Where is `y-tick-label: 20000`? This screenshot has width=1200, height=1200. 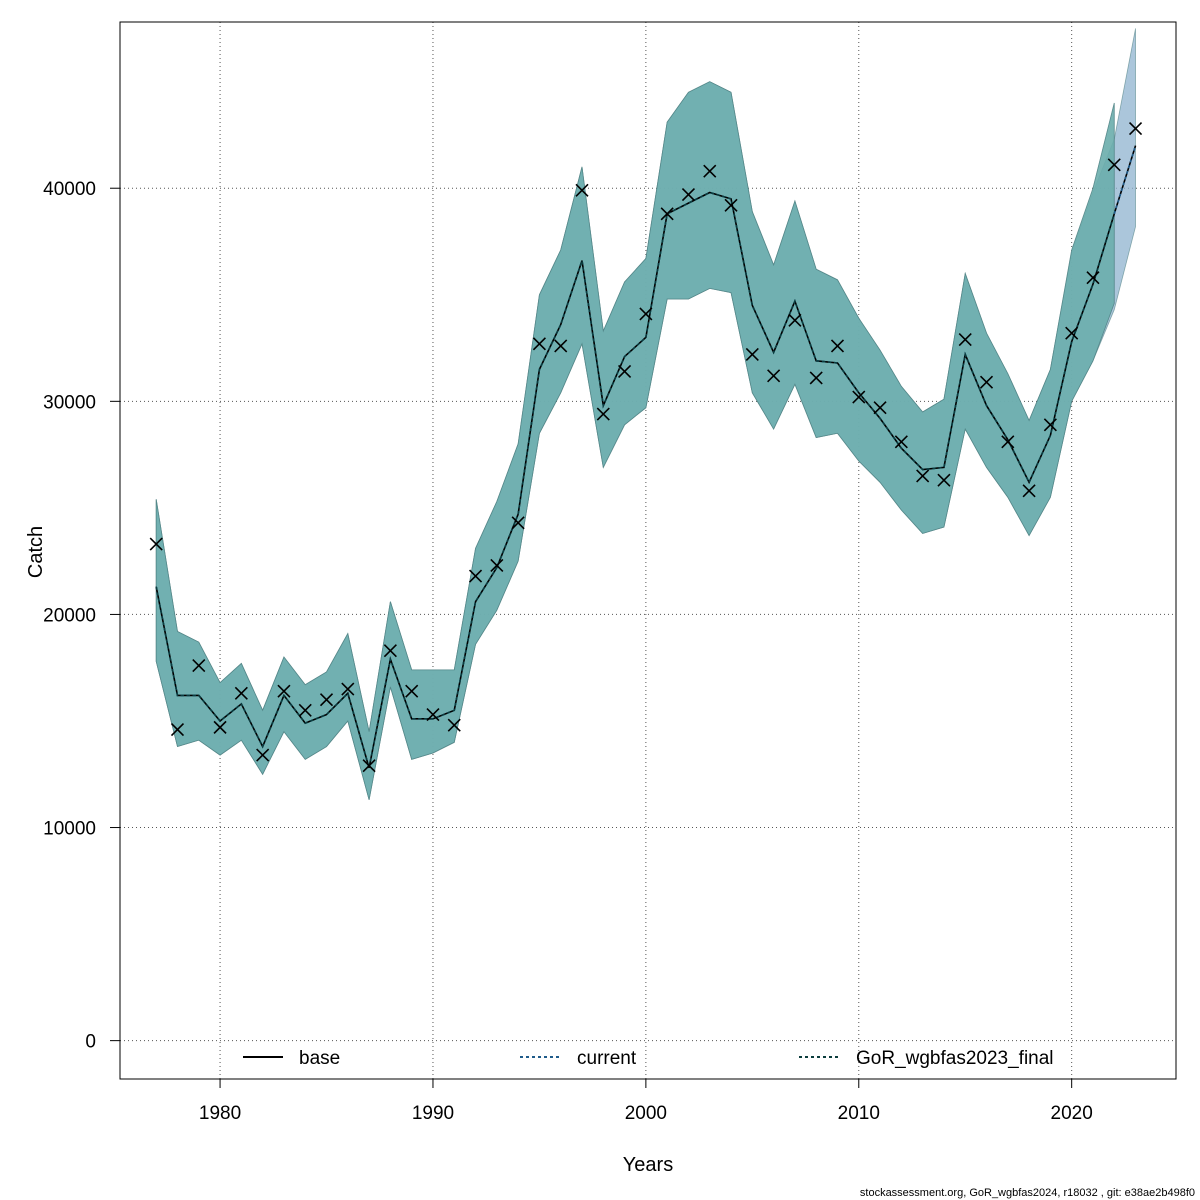 y-tick-label: 20000 is located at coordinates (69, 615).